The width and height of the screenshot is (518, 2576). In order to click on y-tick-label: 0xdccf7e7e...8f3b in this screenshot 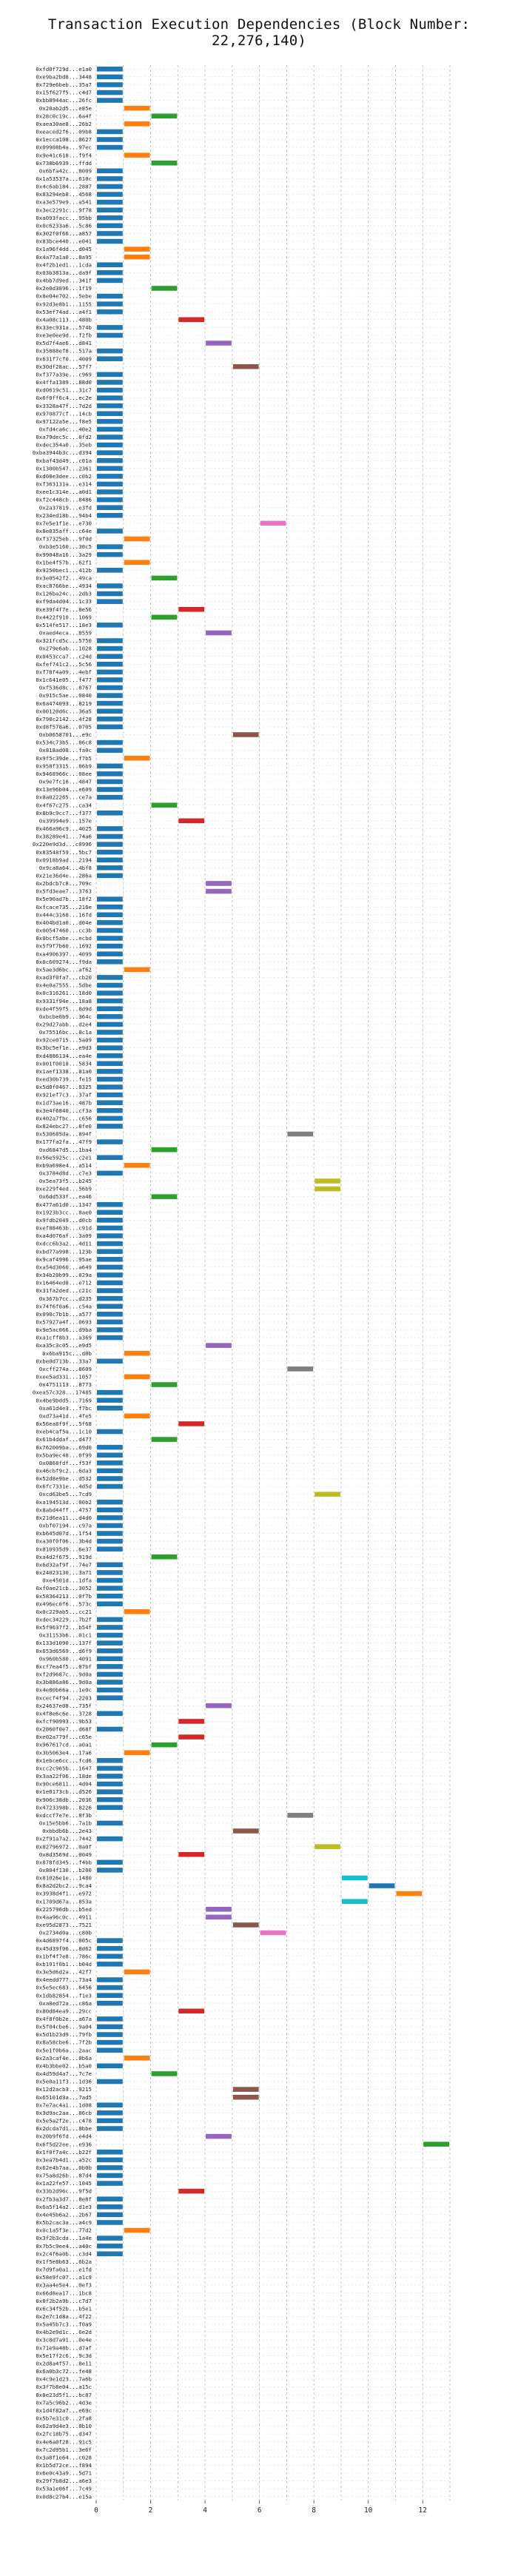, I will do `click(64, 1815)`.